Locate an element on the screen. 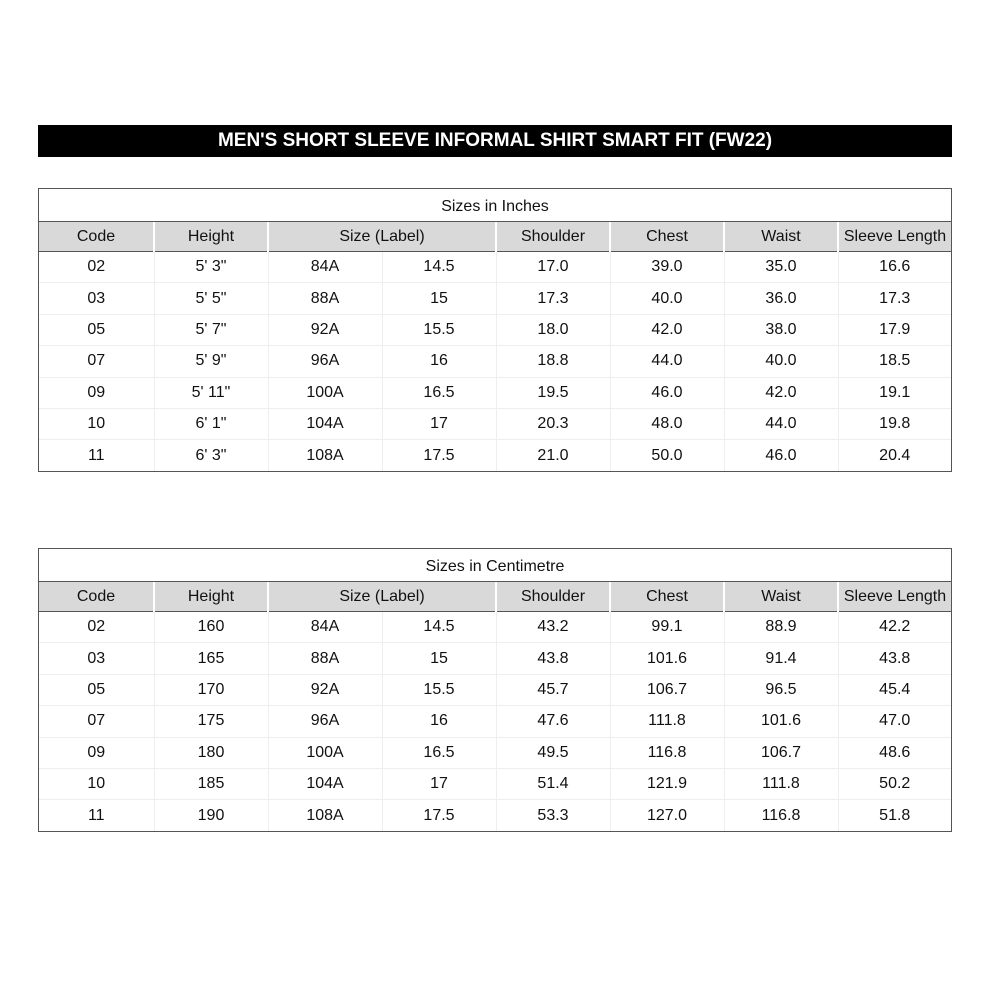  table-row: 11 190 108A 17.5 53.3 127.0 116.8 51.8 is located at coordinates (495, 815).